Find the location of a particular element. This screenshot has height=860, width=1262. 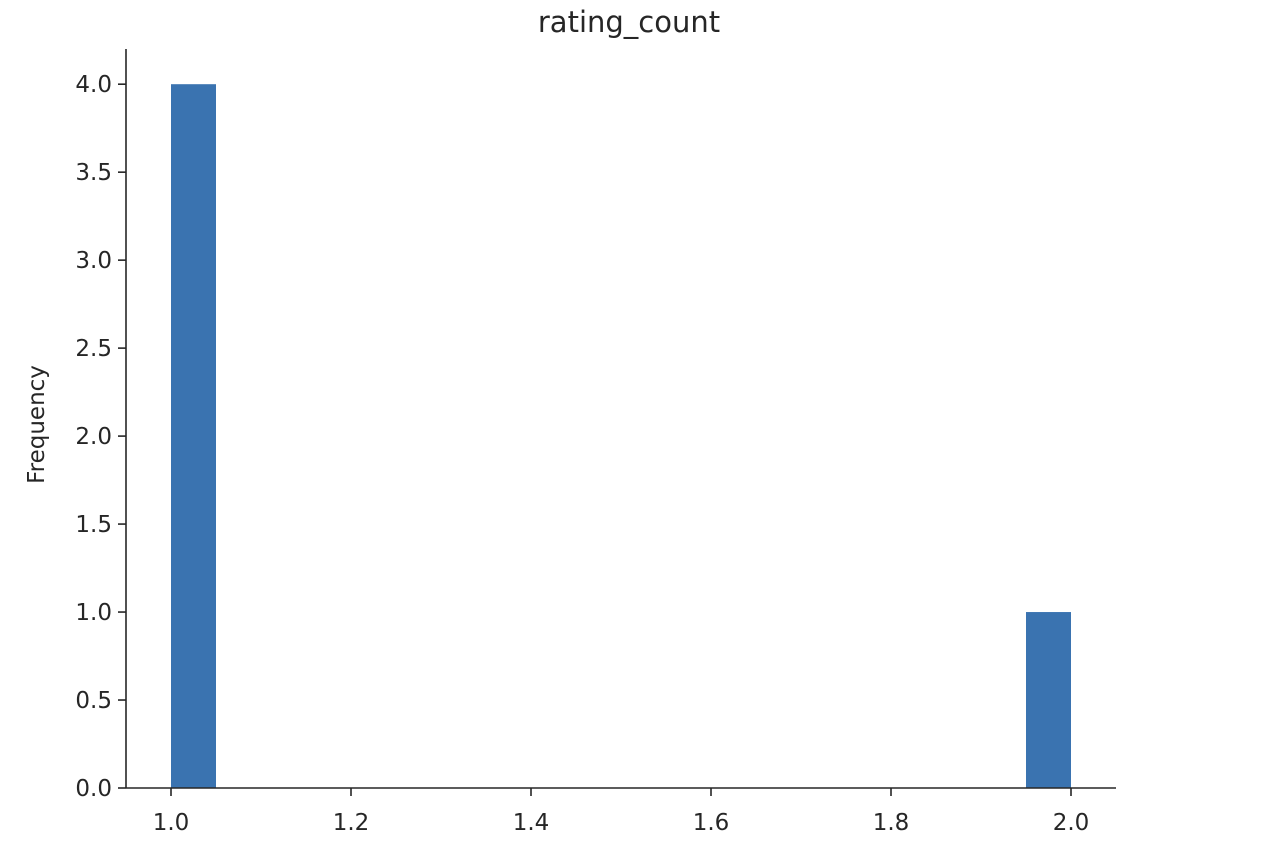

y-tick-label: 1.5 is located at coordinates (93, 525).